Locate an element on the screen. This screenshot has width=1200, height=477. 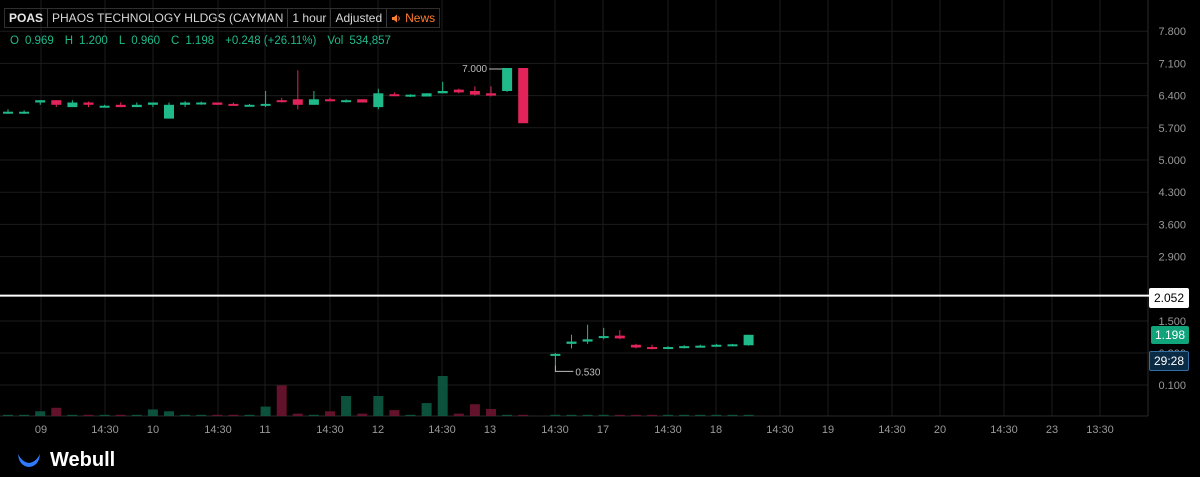
y-tick-label: 5.700 is located at coordinates (1172, 129).